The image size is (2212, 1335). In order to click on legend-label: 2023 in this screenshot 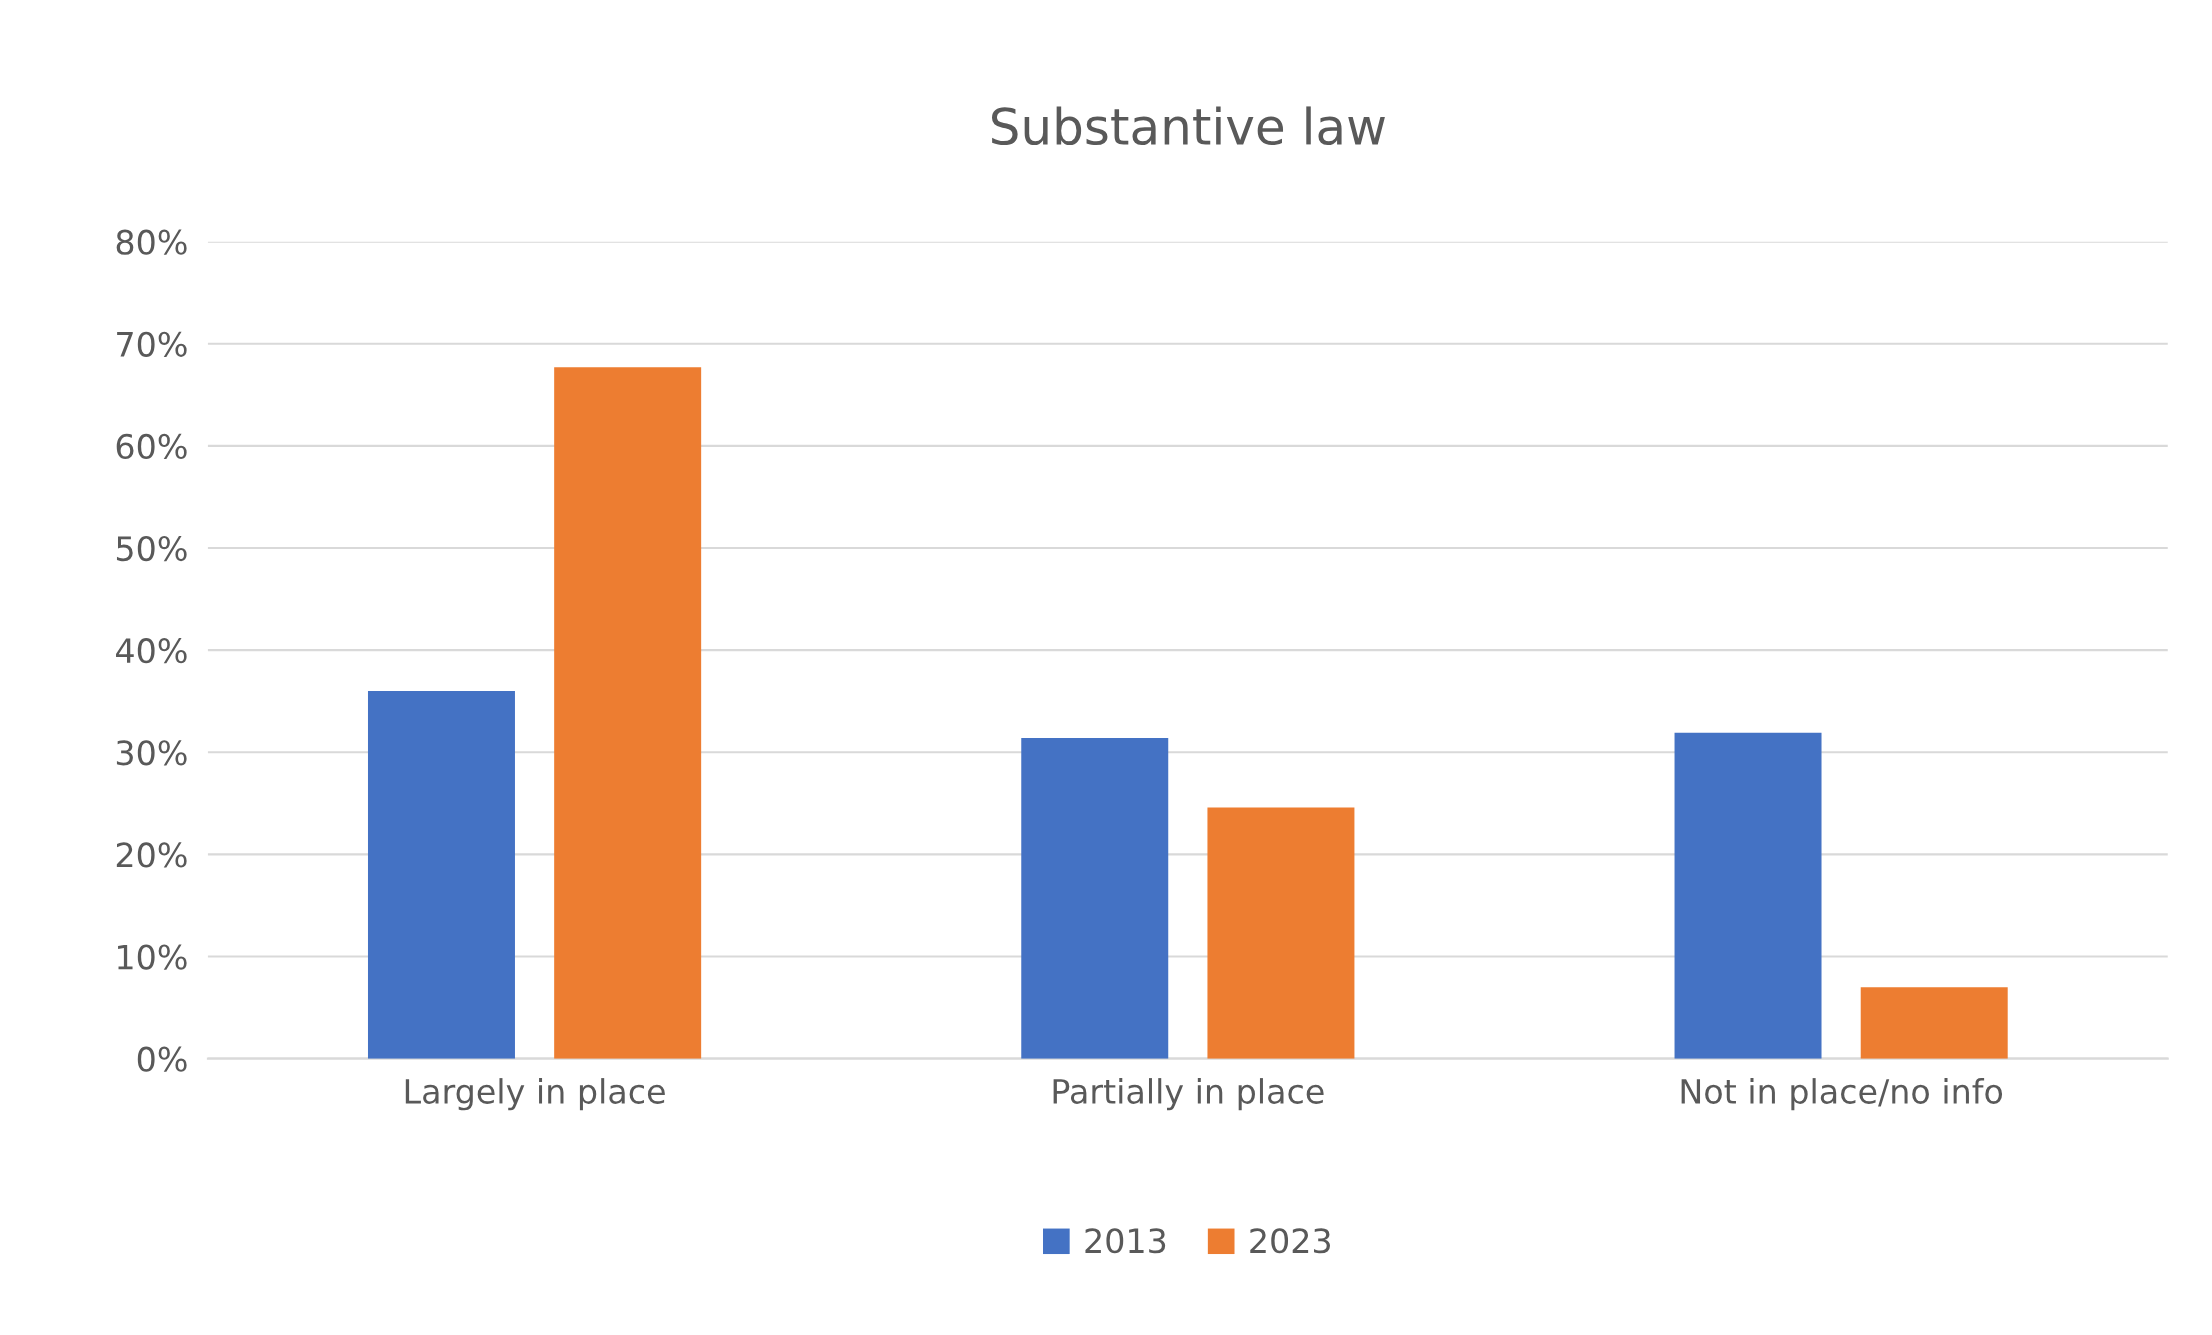, I will do `click(1290, 1241)`.